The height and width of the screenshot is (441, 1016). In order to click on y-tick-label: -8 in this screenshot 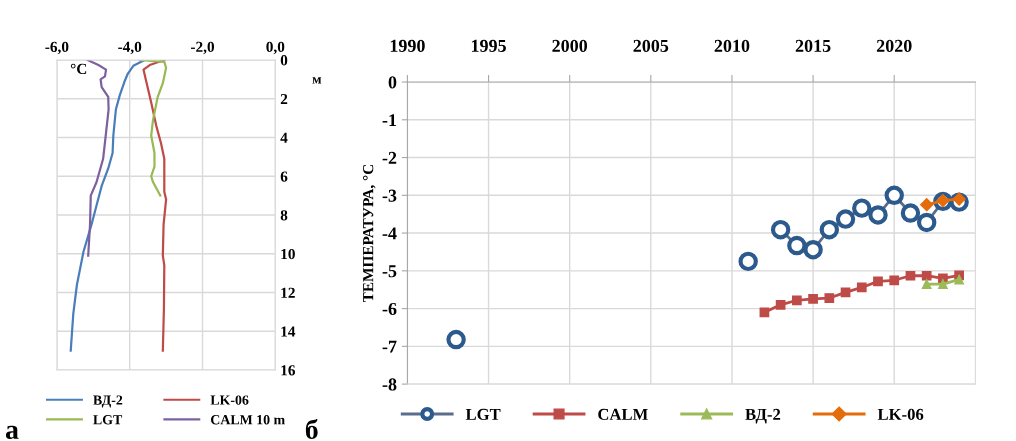, I will do `click(389, 384)`.